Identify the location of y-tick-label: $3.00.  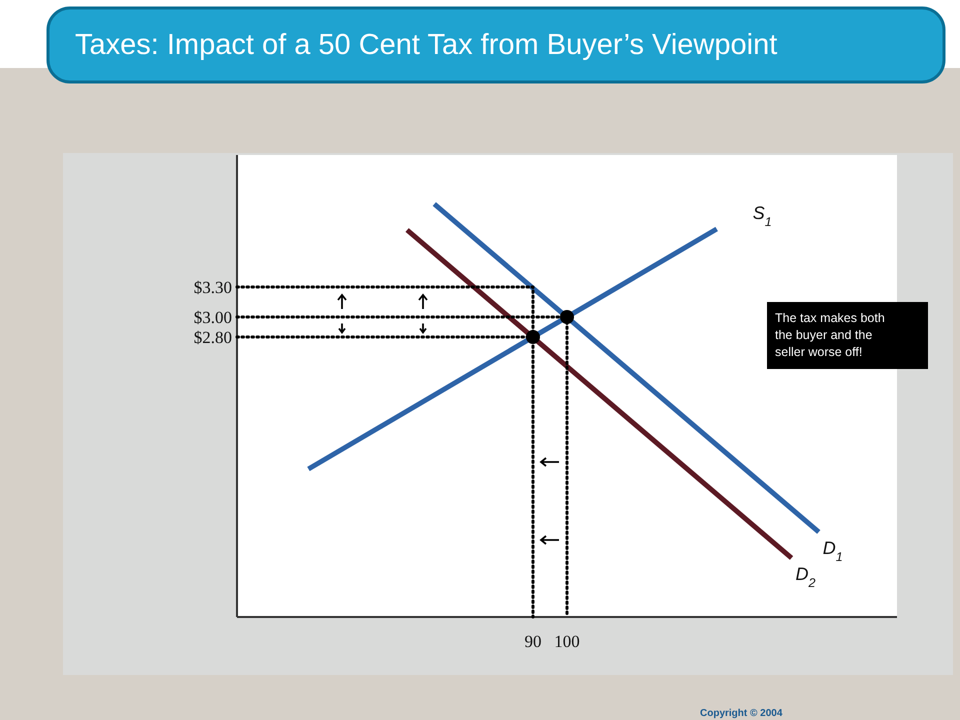
(213, 317).